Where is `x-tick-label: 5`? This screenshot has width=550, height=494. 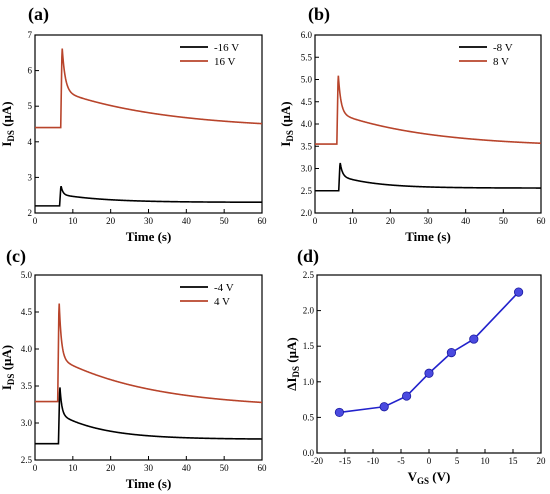 x-tick-label: 5 is located at coordinates (457, 461).